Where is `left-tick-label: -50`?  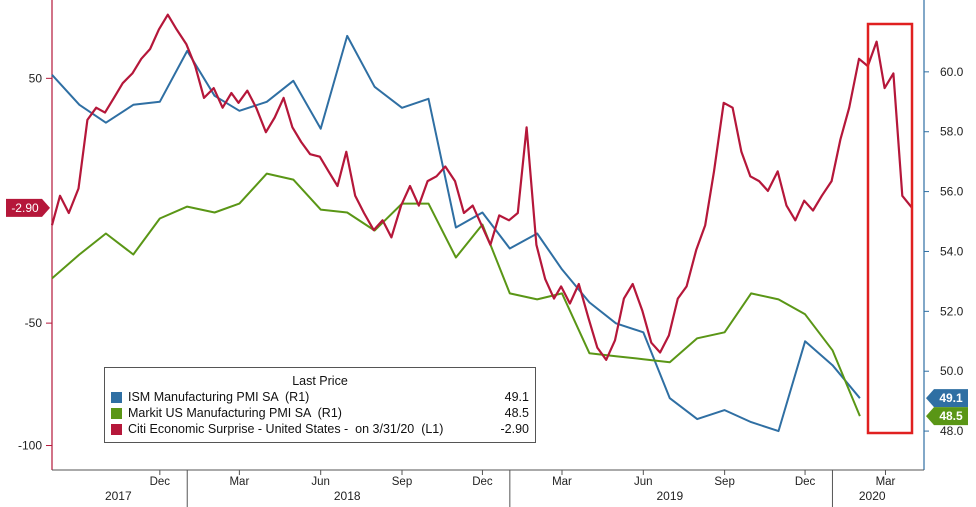
left-tick-label: -50 is located at coordinates (34, 323).